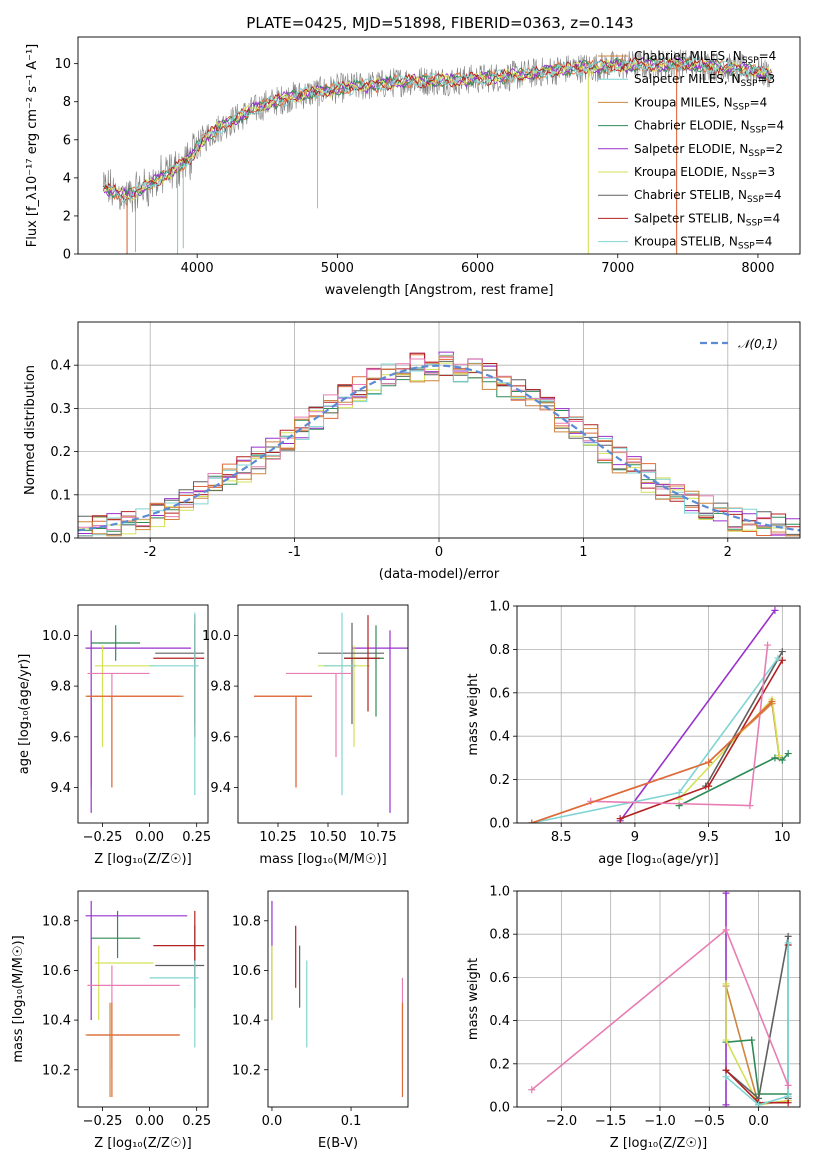 This screenshot has height=1170, width=819. Describe the element at coordinates (499, 1108) in the screenshot. I see `y-tick-label: 0.0` at that location.